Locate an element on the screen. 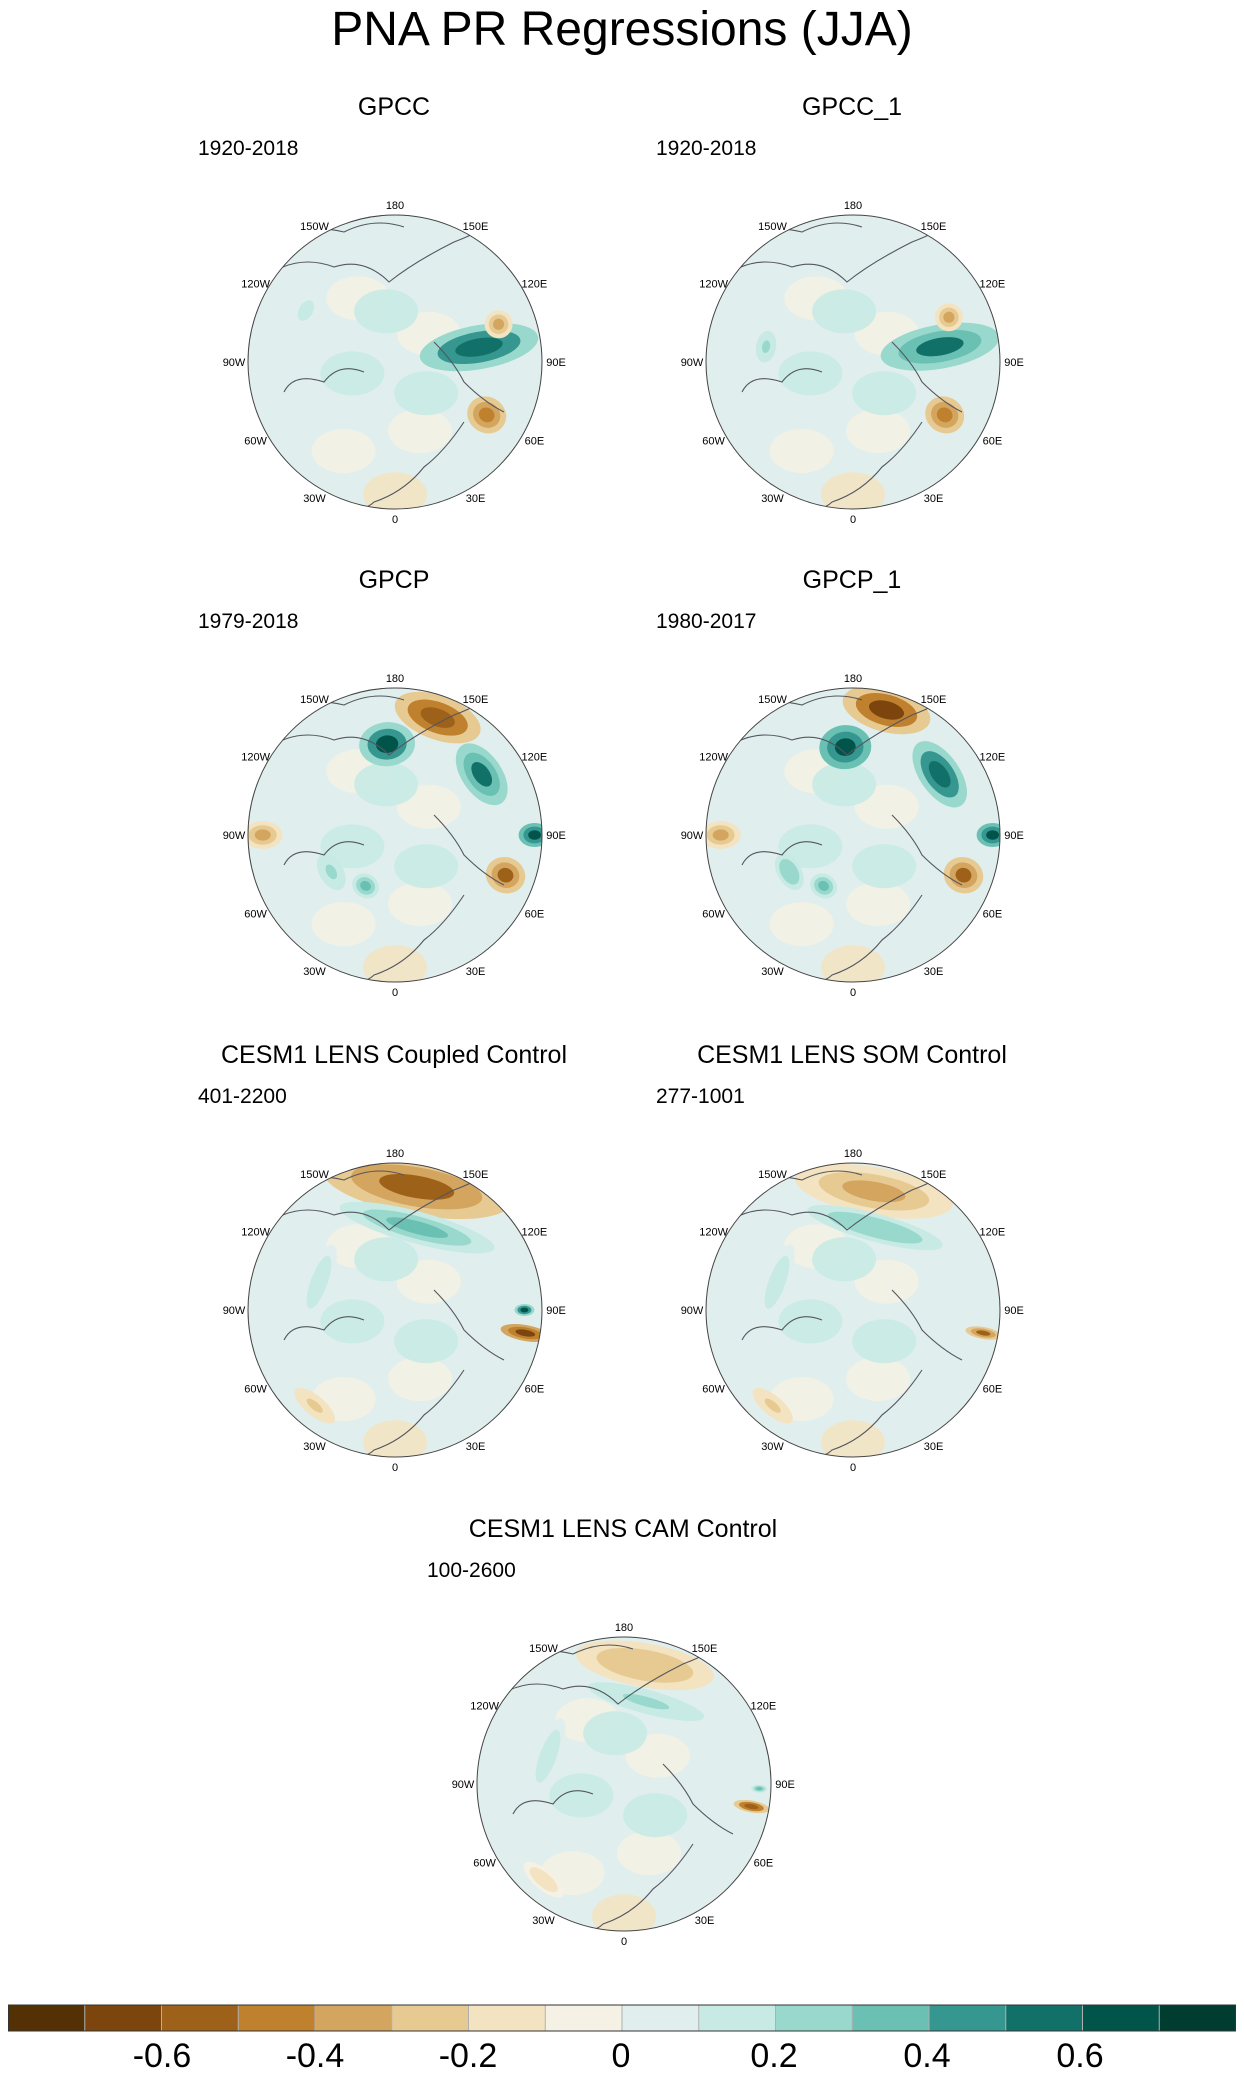 The width and height of the screenshot is (1244, 2086). colorbar-tick-label: -0.4 is located at coordinates (315, 2056).